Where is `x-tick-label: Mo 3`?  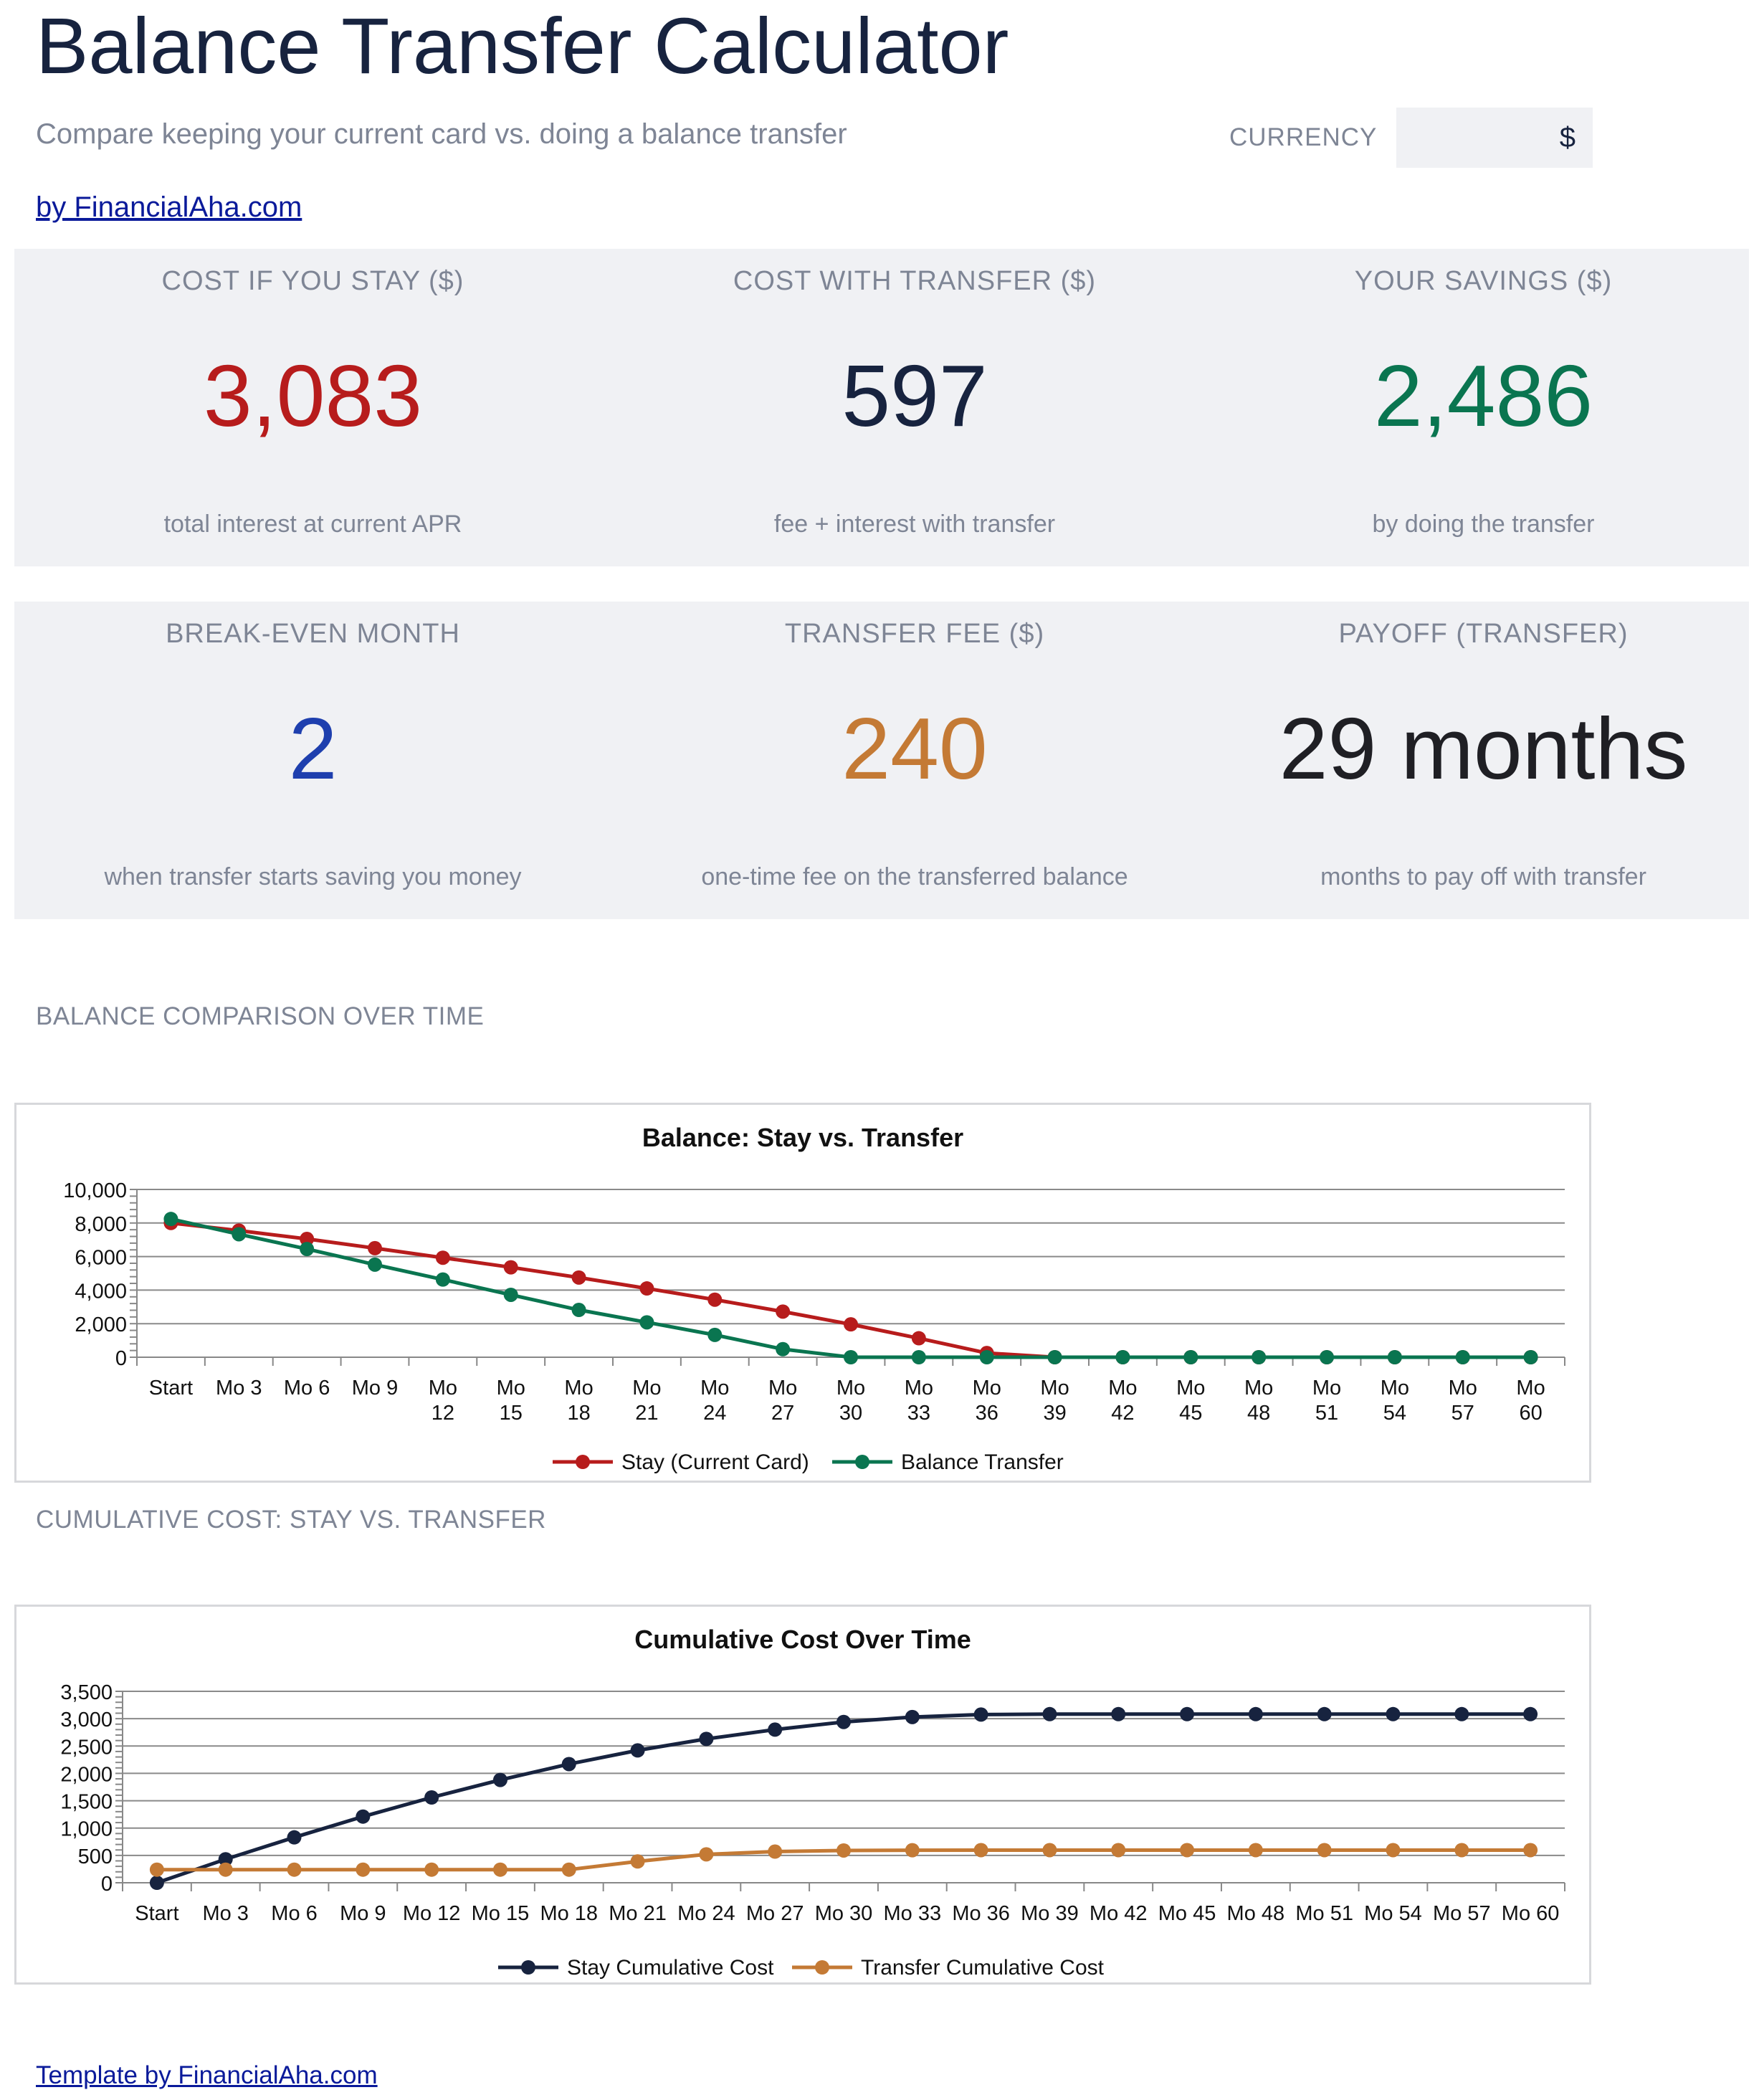
x-tick-label: Mo 3 is located at coordinates (225, 1914).